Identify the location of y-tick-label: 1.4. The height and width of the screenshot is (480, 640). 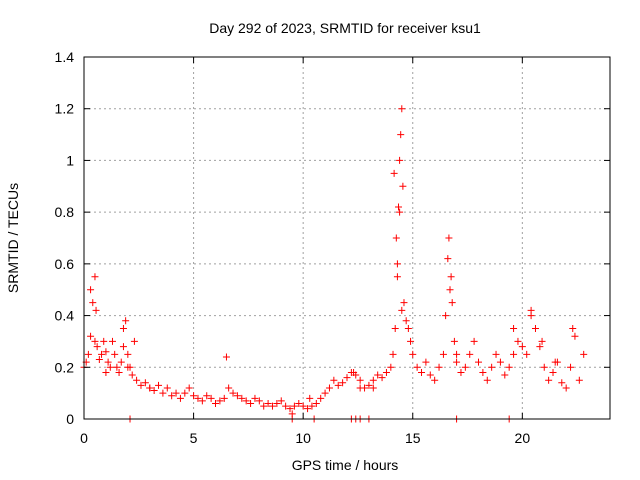
(65, 57).